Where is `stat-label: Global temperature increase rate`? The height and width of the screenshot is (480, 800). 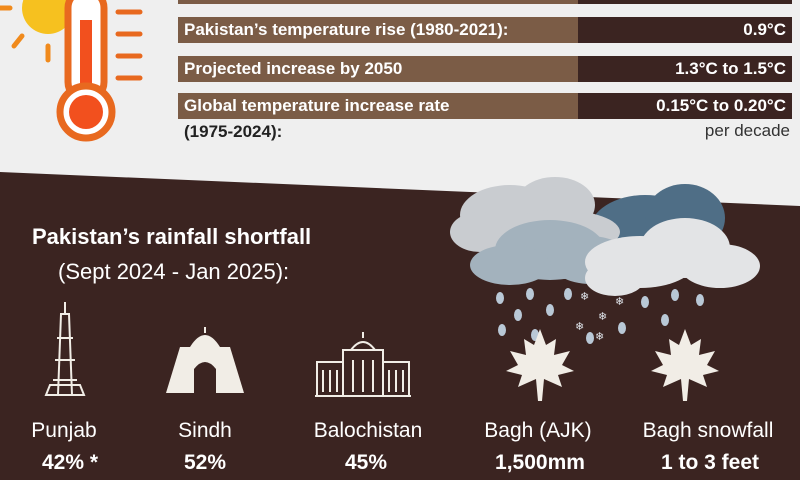
stat-label: Global temperature increase rate is located at coordinates (378, 106).